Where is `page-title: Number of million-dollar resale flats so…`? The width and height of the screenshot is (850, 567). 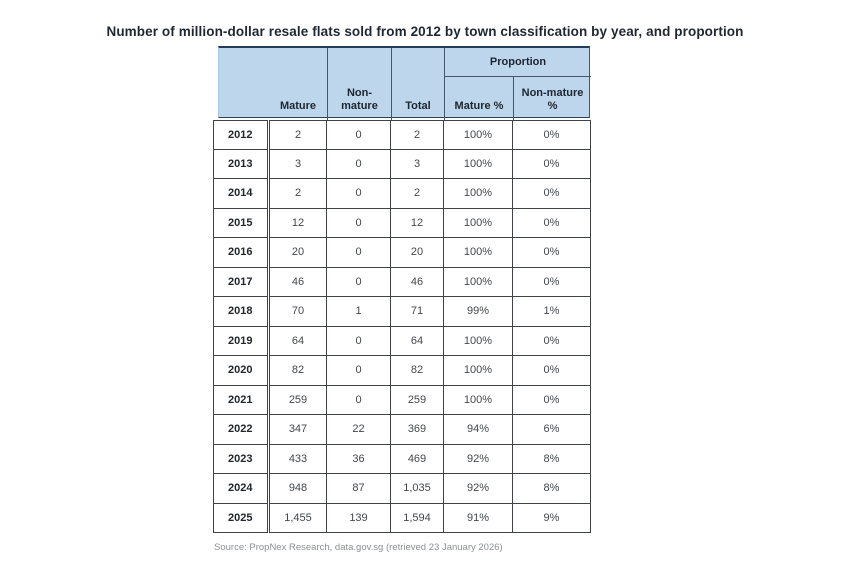 page-title: Number of million-dollar resale flats so… is located at coordinates (425, 31).